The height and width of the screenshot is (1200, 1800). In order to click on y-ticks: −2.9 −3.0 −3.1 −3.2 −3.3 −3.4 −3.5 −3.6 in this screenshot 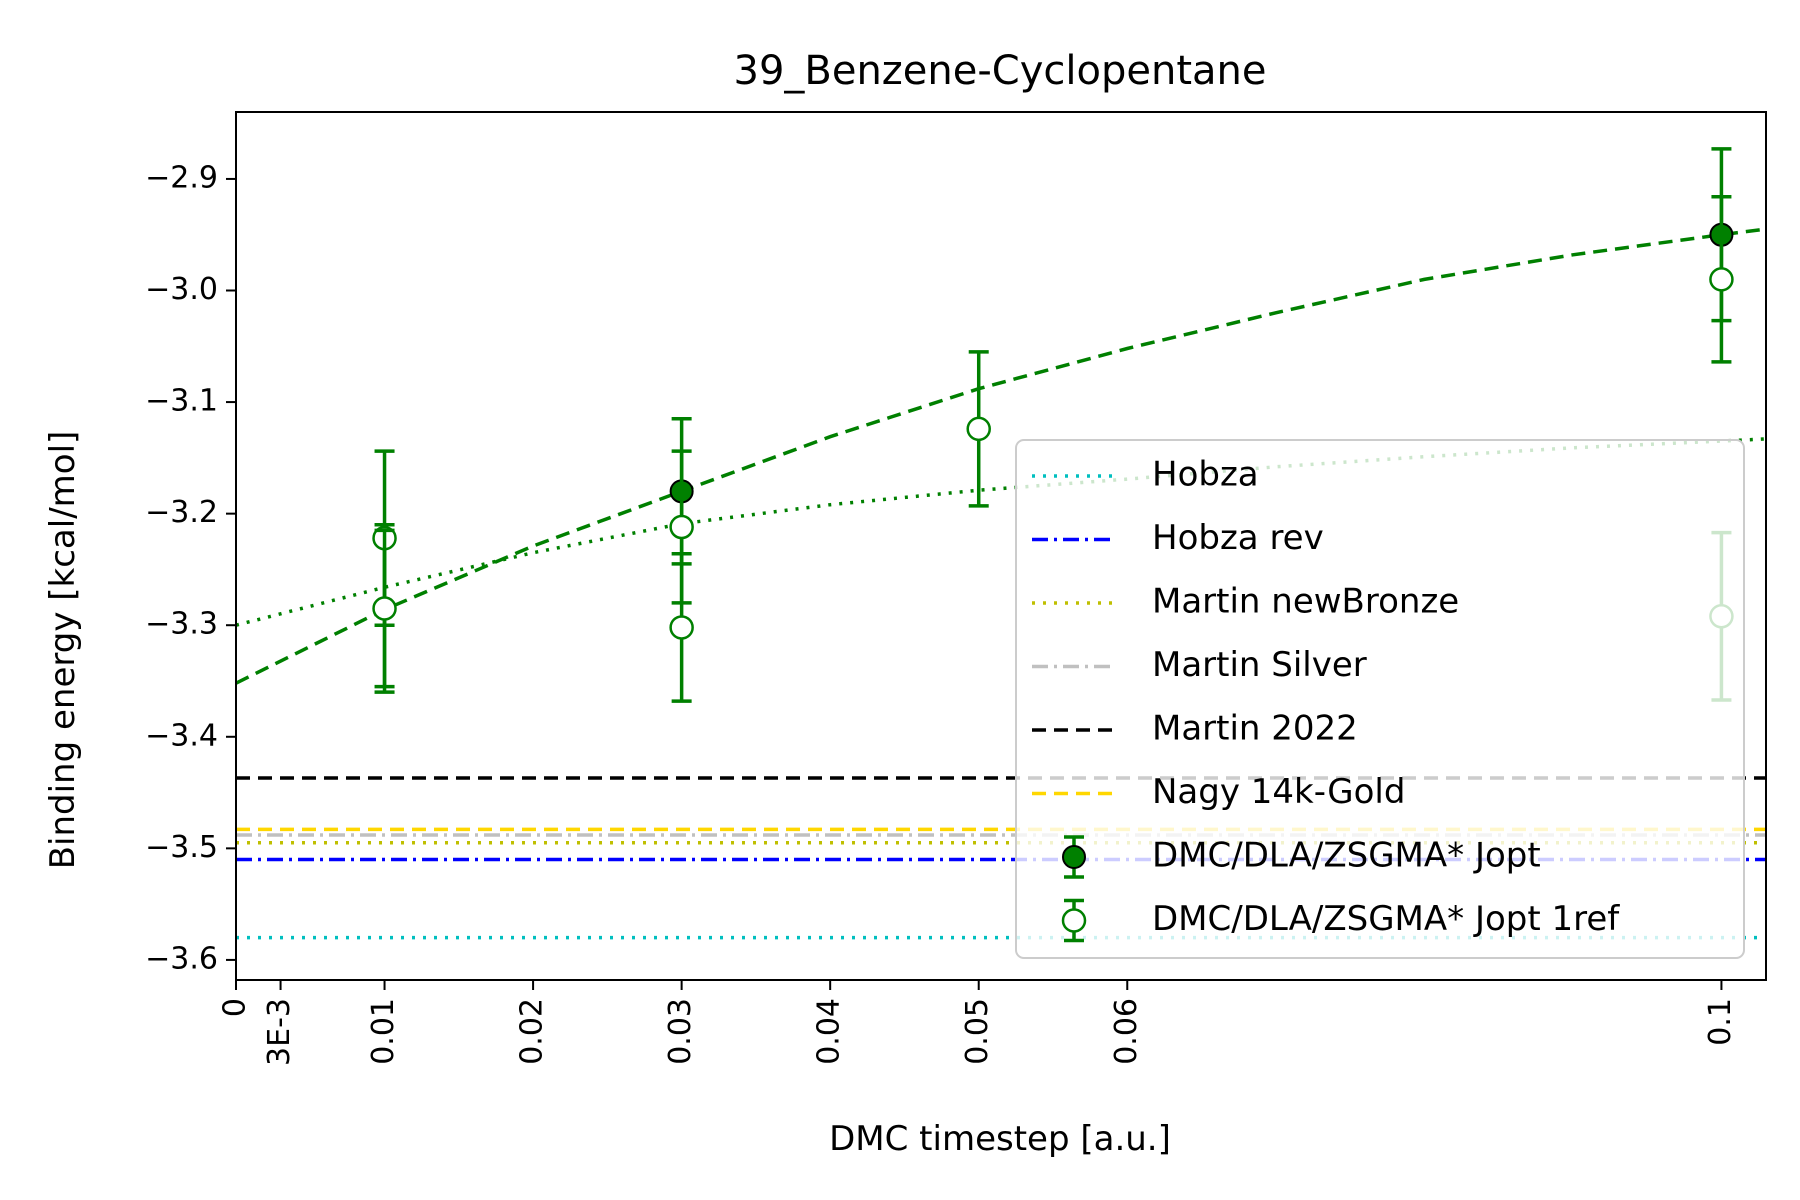, I will do `click(190, 568)`.